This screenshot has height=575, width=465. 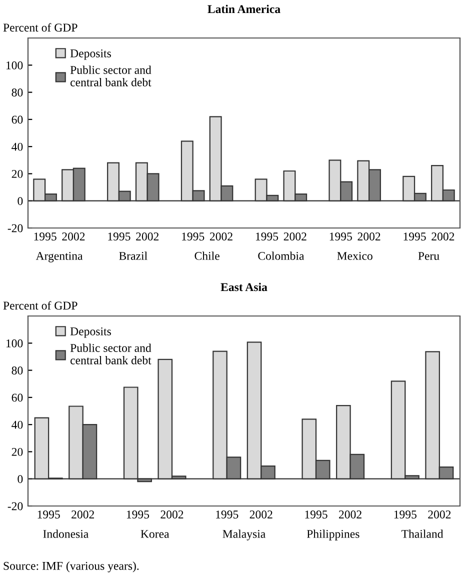 I want to click on text: Korea, so click(x=155, y=534).